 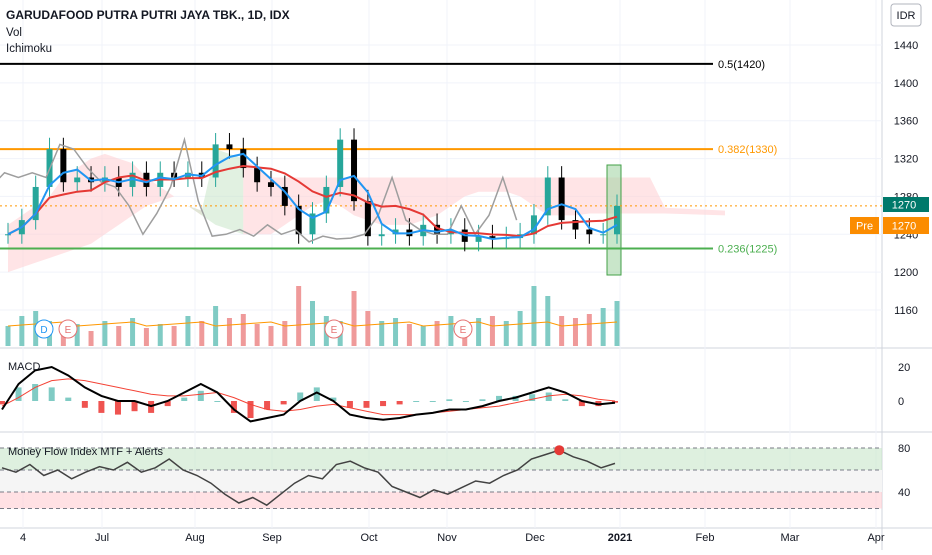 I want to click on indicator-label-ichimoku: Ichimoku, so click(x=29, y=49).